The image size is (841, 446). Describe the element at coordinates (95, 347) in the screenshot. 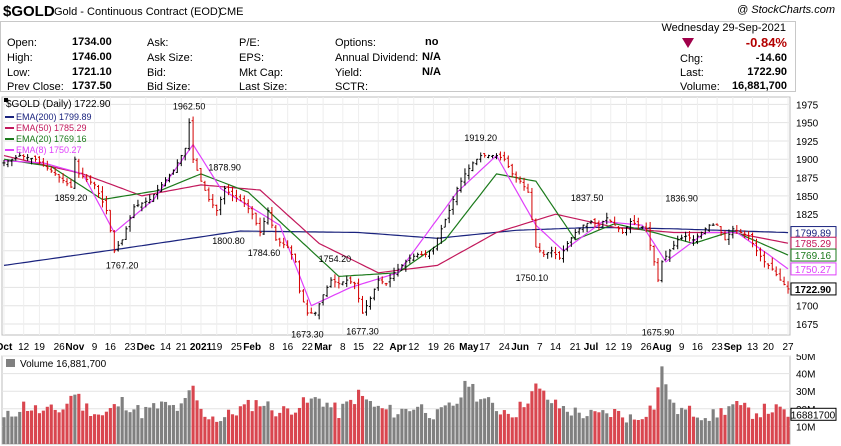

I see `x-tick-label: 9` at that location.